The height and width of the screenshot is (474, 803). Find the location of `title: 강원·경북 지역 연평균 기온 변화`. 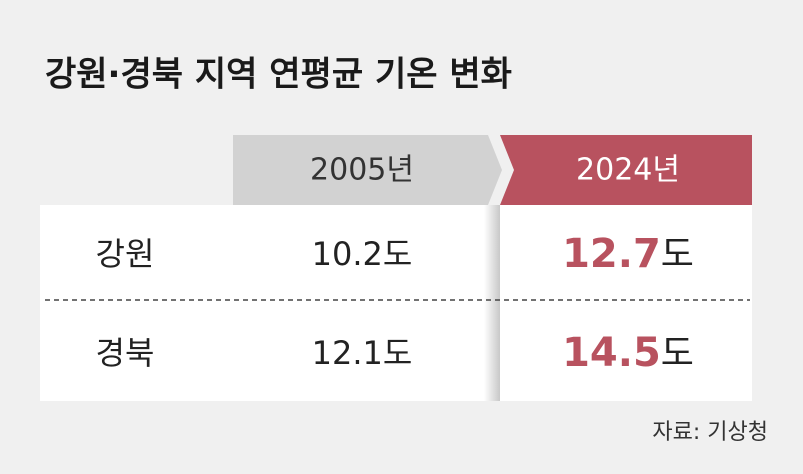

title: 강원·경북 지역 연평균 기온 변화 is located at coordinates (278, 75).